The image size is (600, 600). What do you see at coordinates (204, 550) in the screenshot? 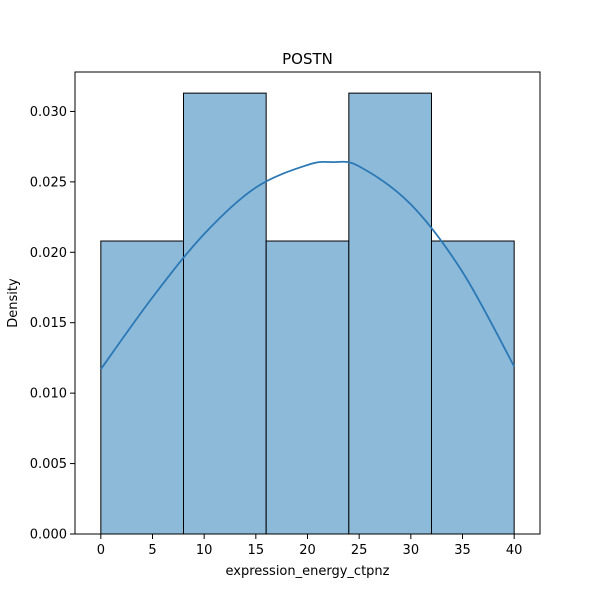
I see `x-tick-label-2: 10` at bounding box center [204, 550].